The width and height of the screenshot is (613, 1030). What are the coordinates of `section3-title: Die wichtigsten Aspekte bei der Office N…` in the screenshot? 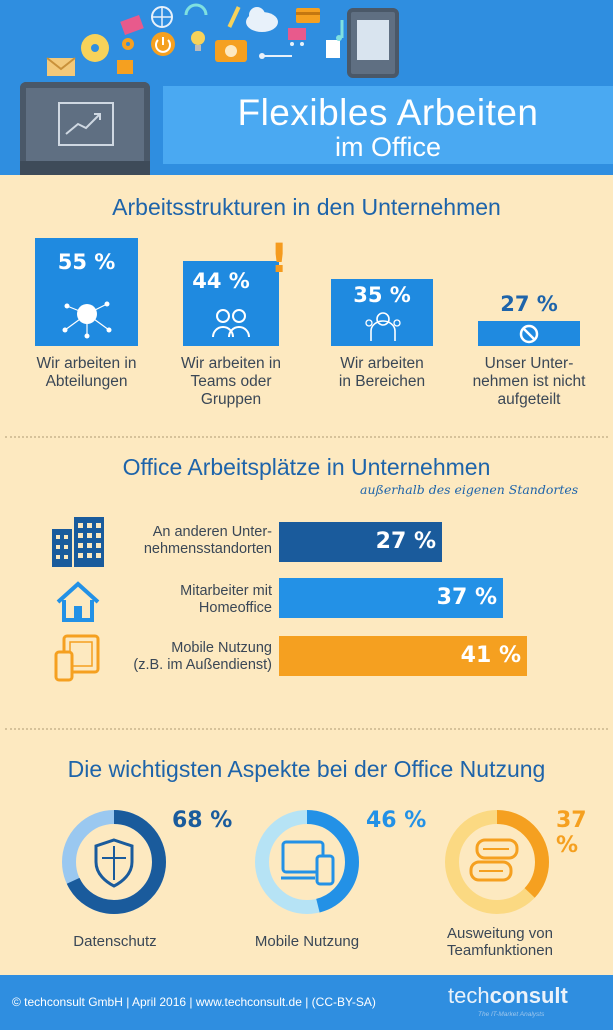 It's located at (306, 769).